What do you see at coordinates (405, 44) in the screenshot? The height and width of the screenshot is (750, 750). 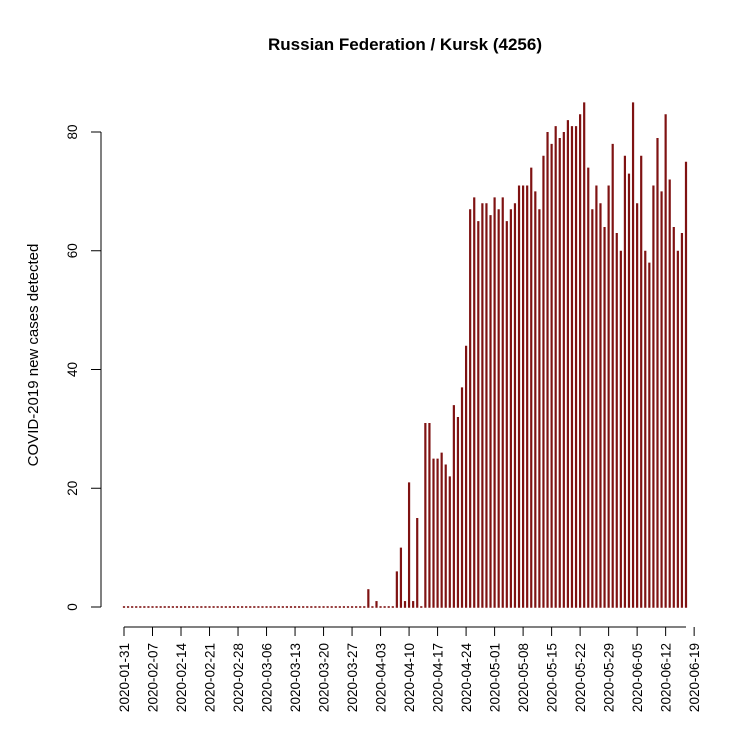 I see `chart-title: Russian Federation / Kursk (4256)` at bounding box center [405, 44].